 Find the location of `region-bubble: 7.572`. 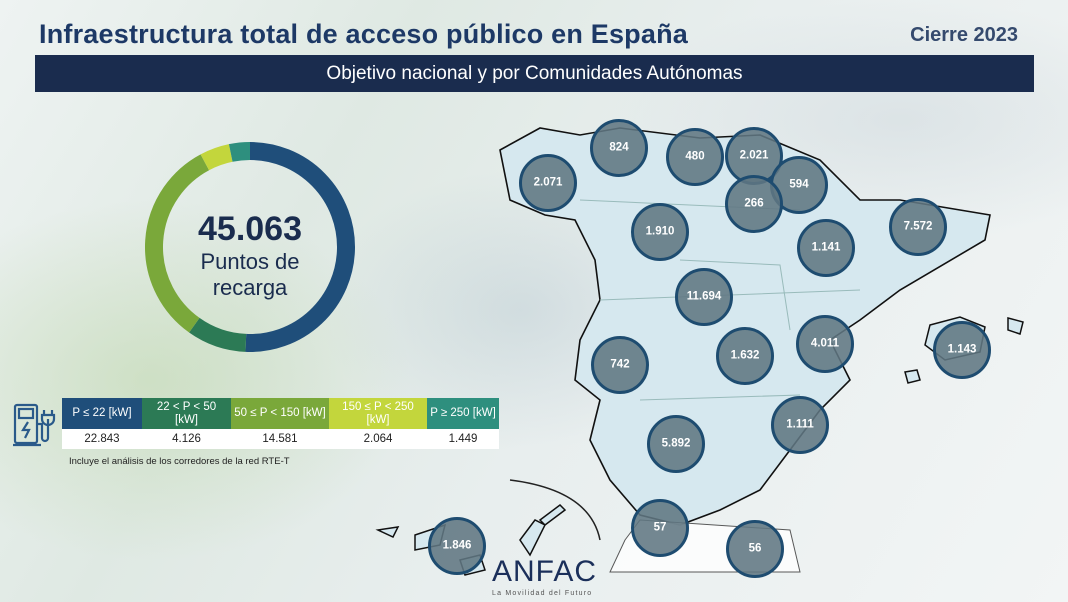

region-bubble: 7.572 is located at coordinates (918, 227).